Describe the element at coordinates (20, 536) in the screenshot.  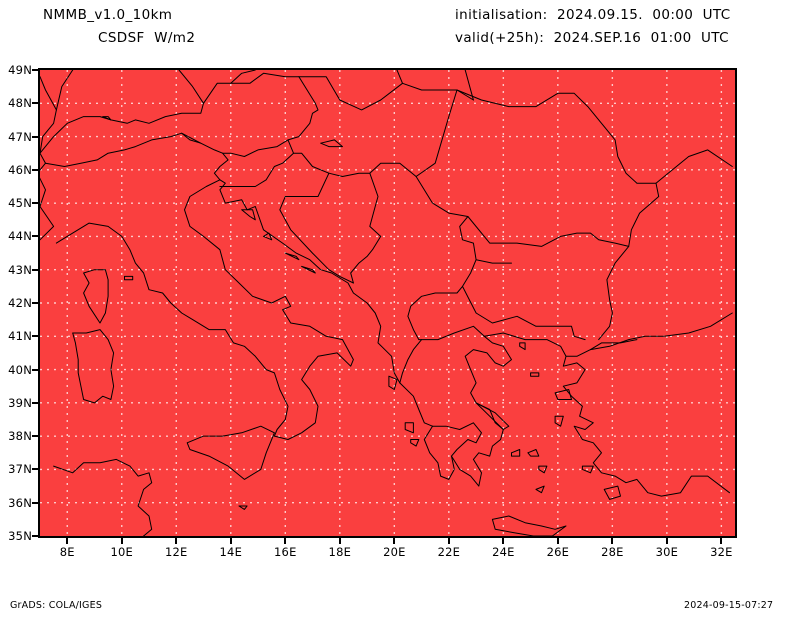
I see `y-axis-tick-label: 35N` at that location.